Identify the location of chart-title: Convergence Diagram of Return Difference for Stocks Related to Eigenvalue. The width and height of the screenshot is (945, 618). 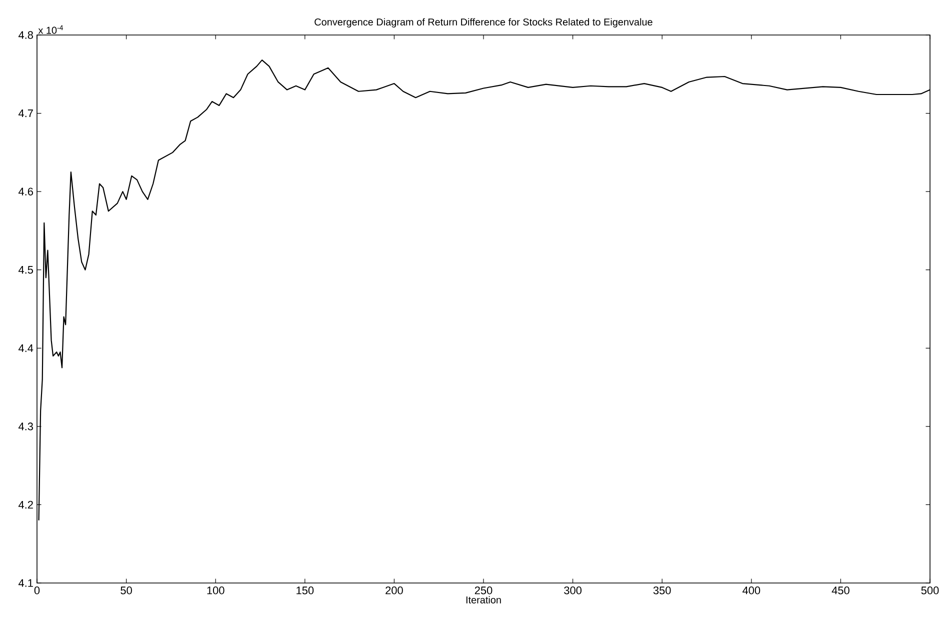
(483, 23).